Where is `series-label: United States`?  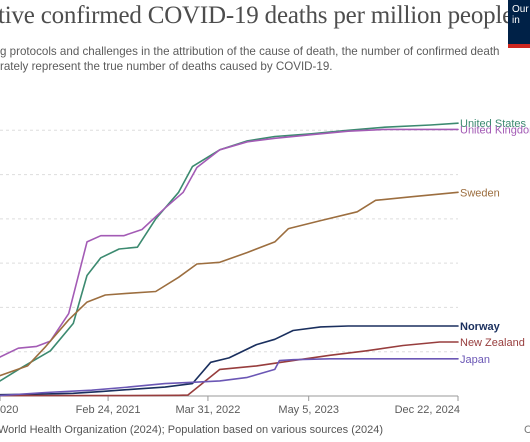 series-label: United States is located at coordinates (493, 124).